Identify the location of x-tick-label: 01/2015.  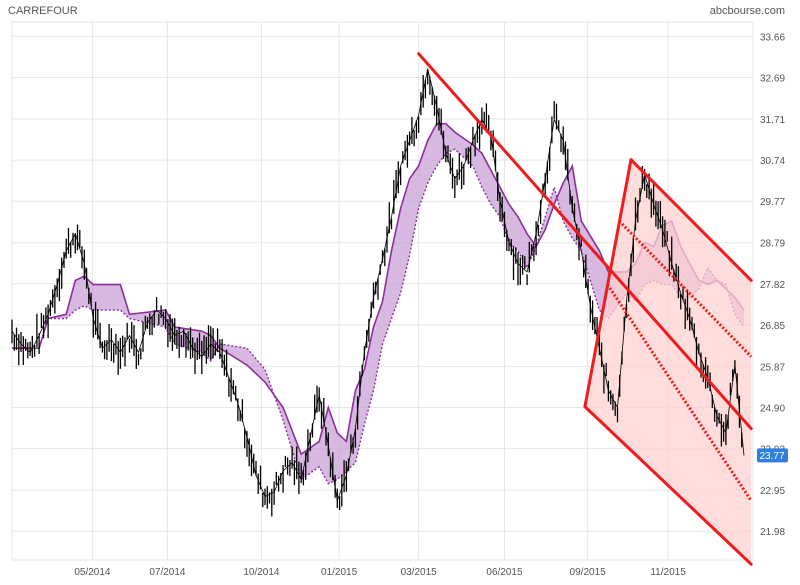
(339, 572).